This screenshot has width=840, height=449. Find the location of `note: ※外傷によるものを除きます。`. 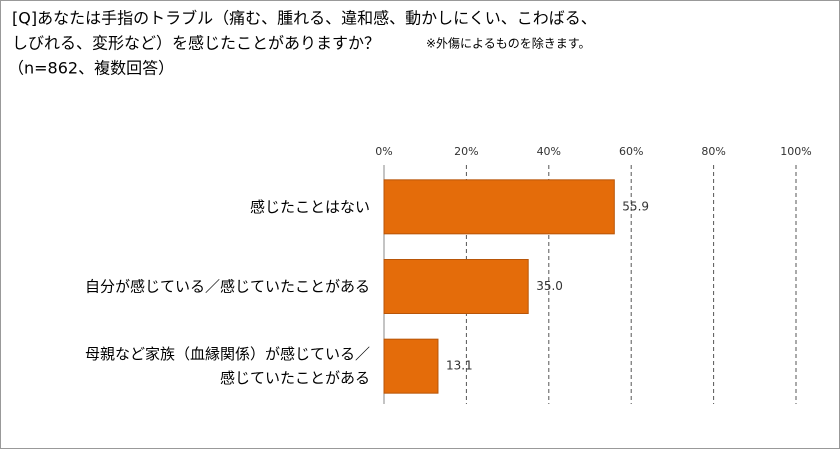

note: ※外傷によるものを除きます。 is located at coordinates (508, 43).